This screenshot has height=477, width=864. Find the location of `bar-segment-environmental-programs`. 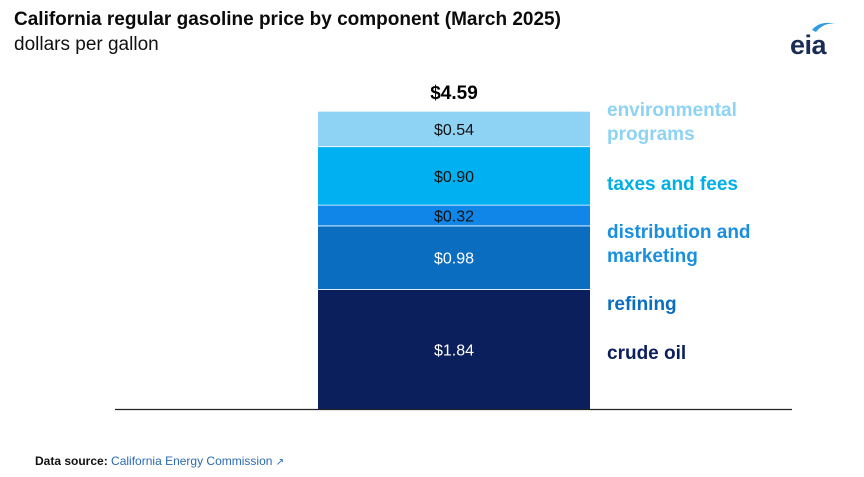

bar-segment-environmental-programs is located at coordinates (454, 129).